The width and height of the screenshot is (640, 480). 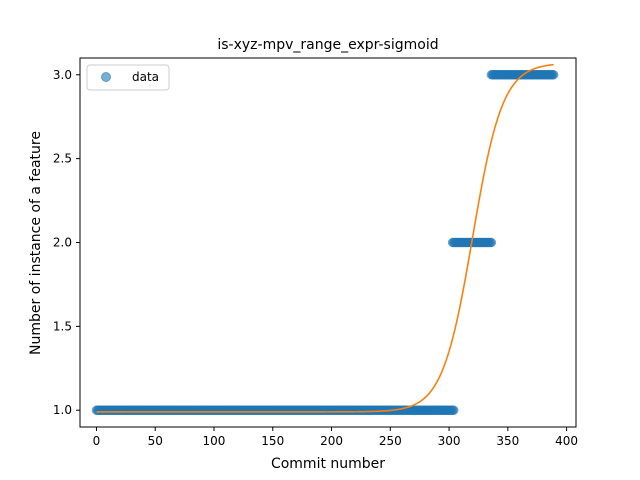 I want to click on y-axis-ticks: 1.0 1.5 2.0 2.5 3.0, so click(x=66, y=242).